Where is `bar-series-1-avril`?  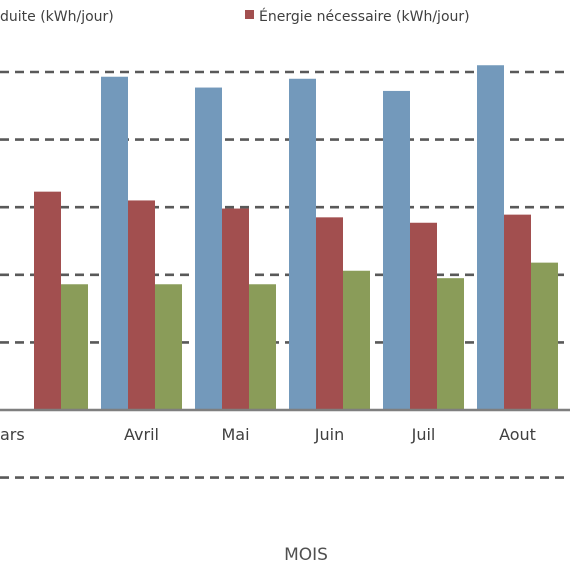 bar-series-1-avril is located at coordinates (141, 305).